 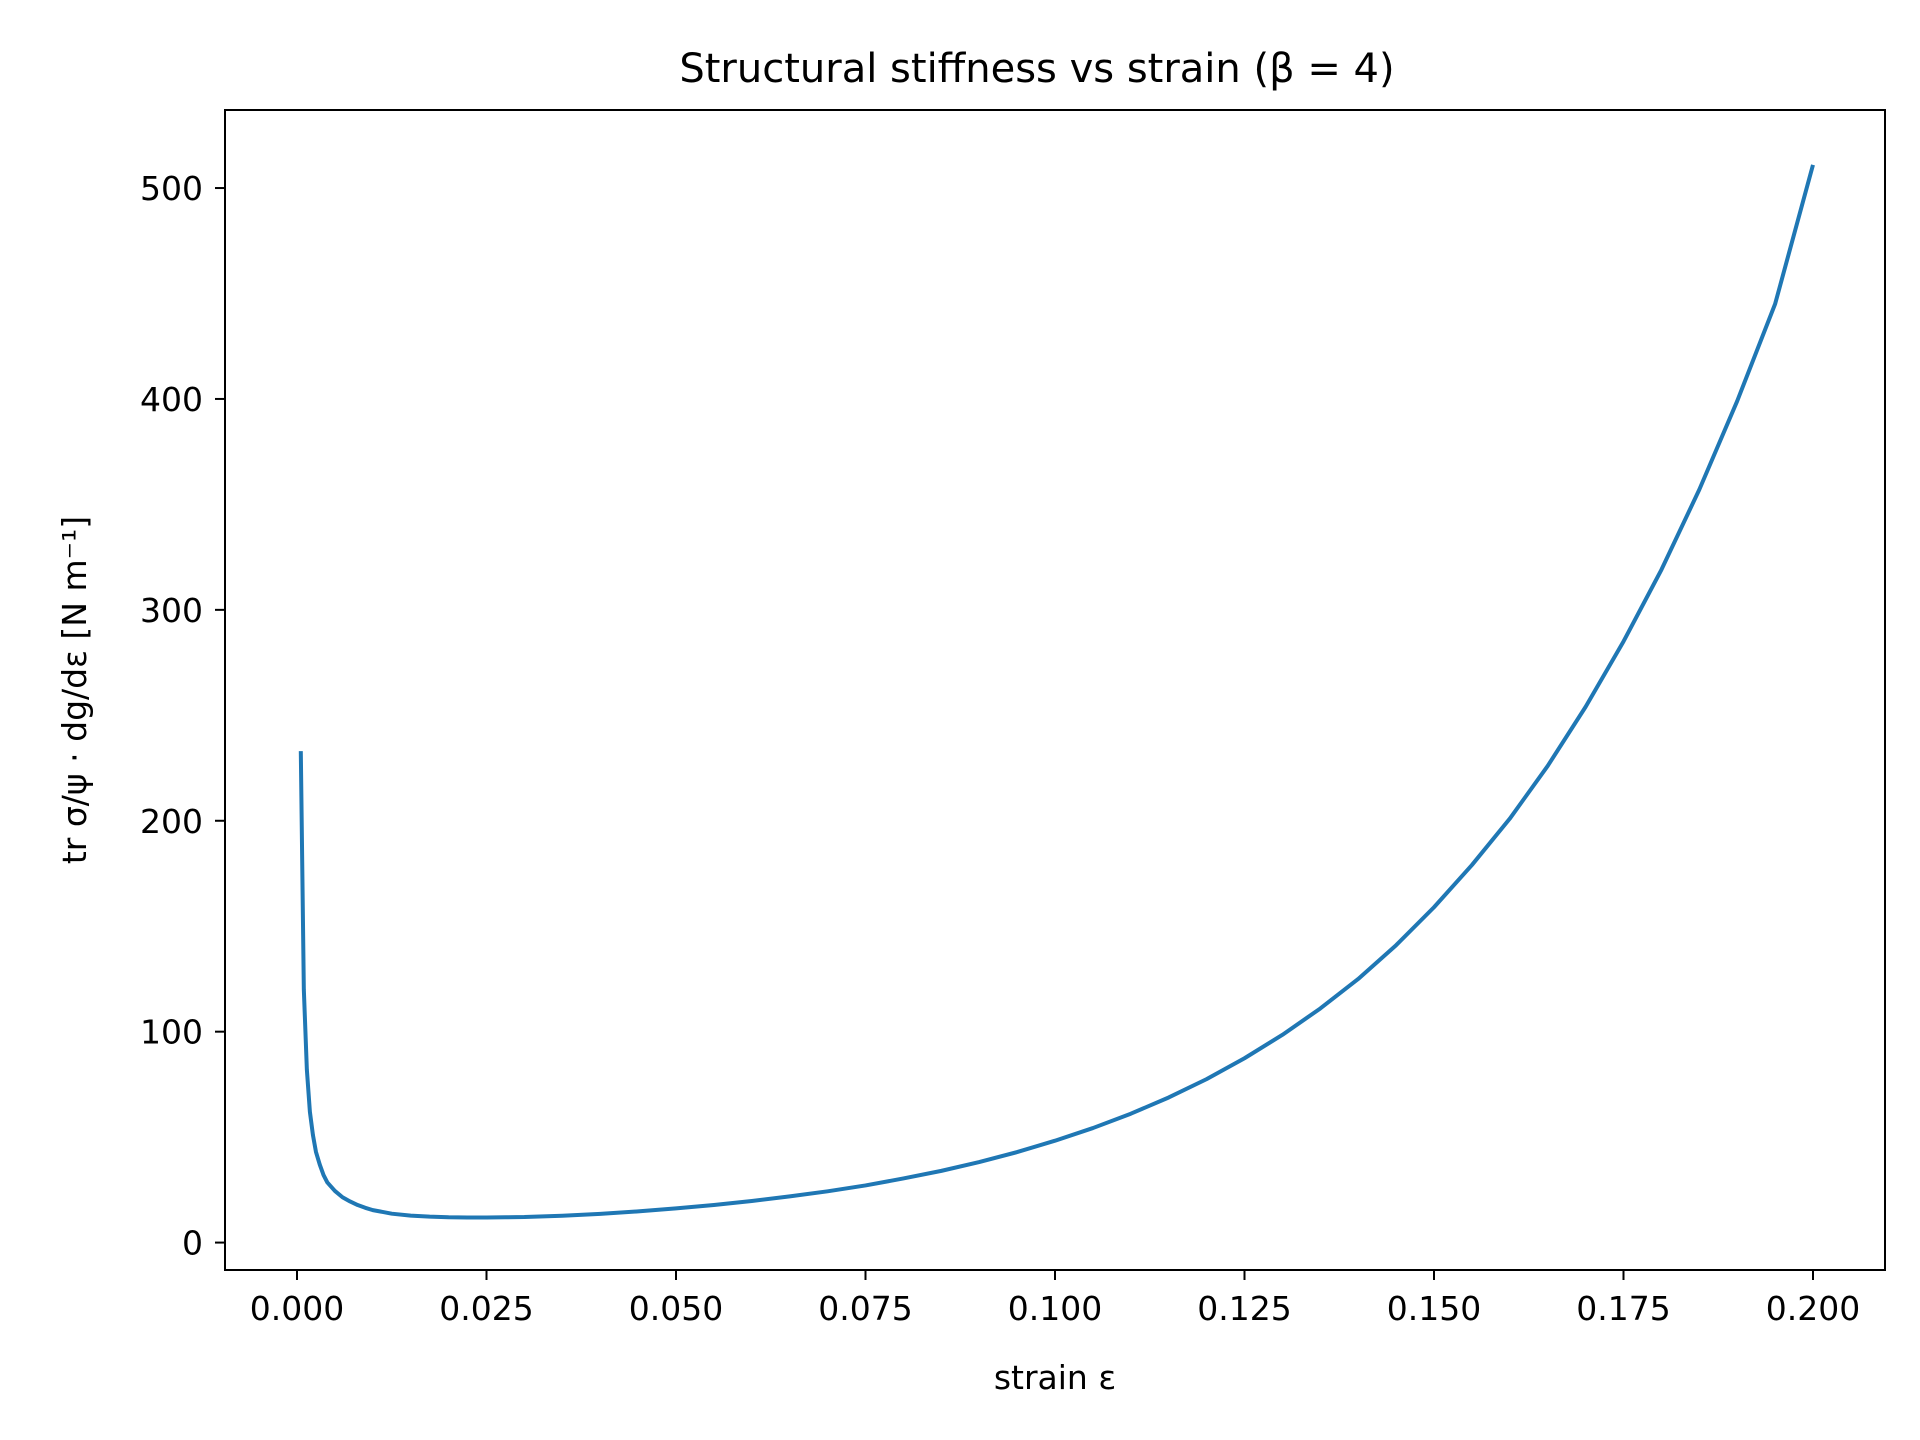 What do you see at coordinates (171, 610) in the screenshot?
I see `y-tick-label: 300` at bounding box center [171, 610].